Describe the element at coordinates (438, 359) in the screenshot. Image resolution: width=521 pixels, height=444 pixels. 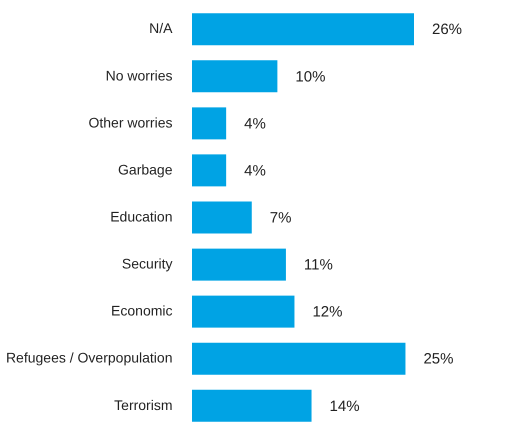
I see `data-label: 25%` at that location.